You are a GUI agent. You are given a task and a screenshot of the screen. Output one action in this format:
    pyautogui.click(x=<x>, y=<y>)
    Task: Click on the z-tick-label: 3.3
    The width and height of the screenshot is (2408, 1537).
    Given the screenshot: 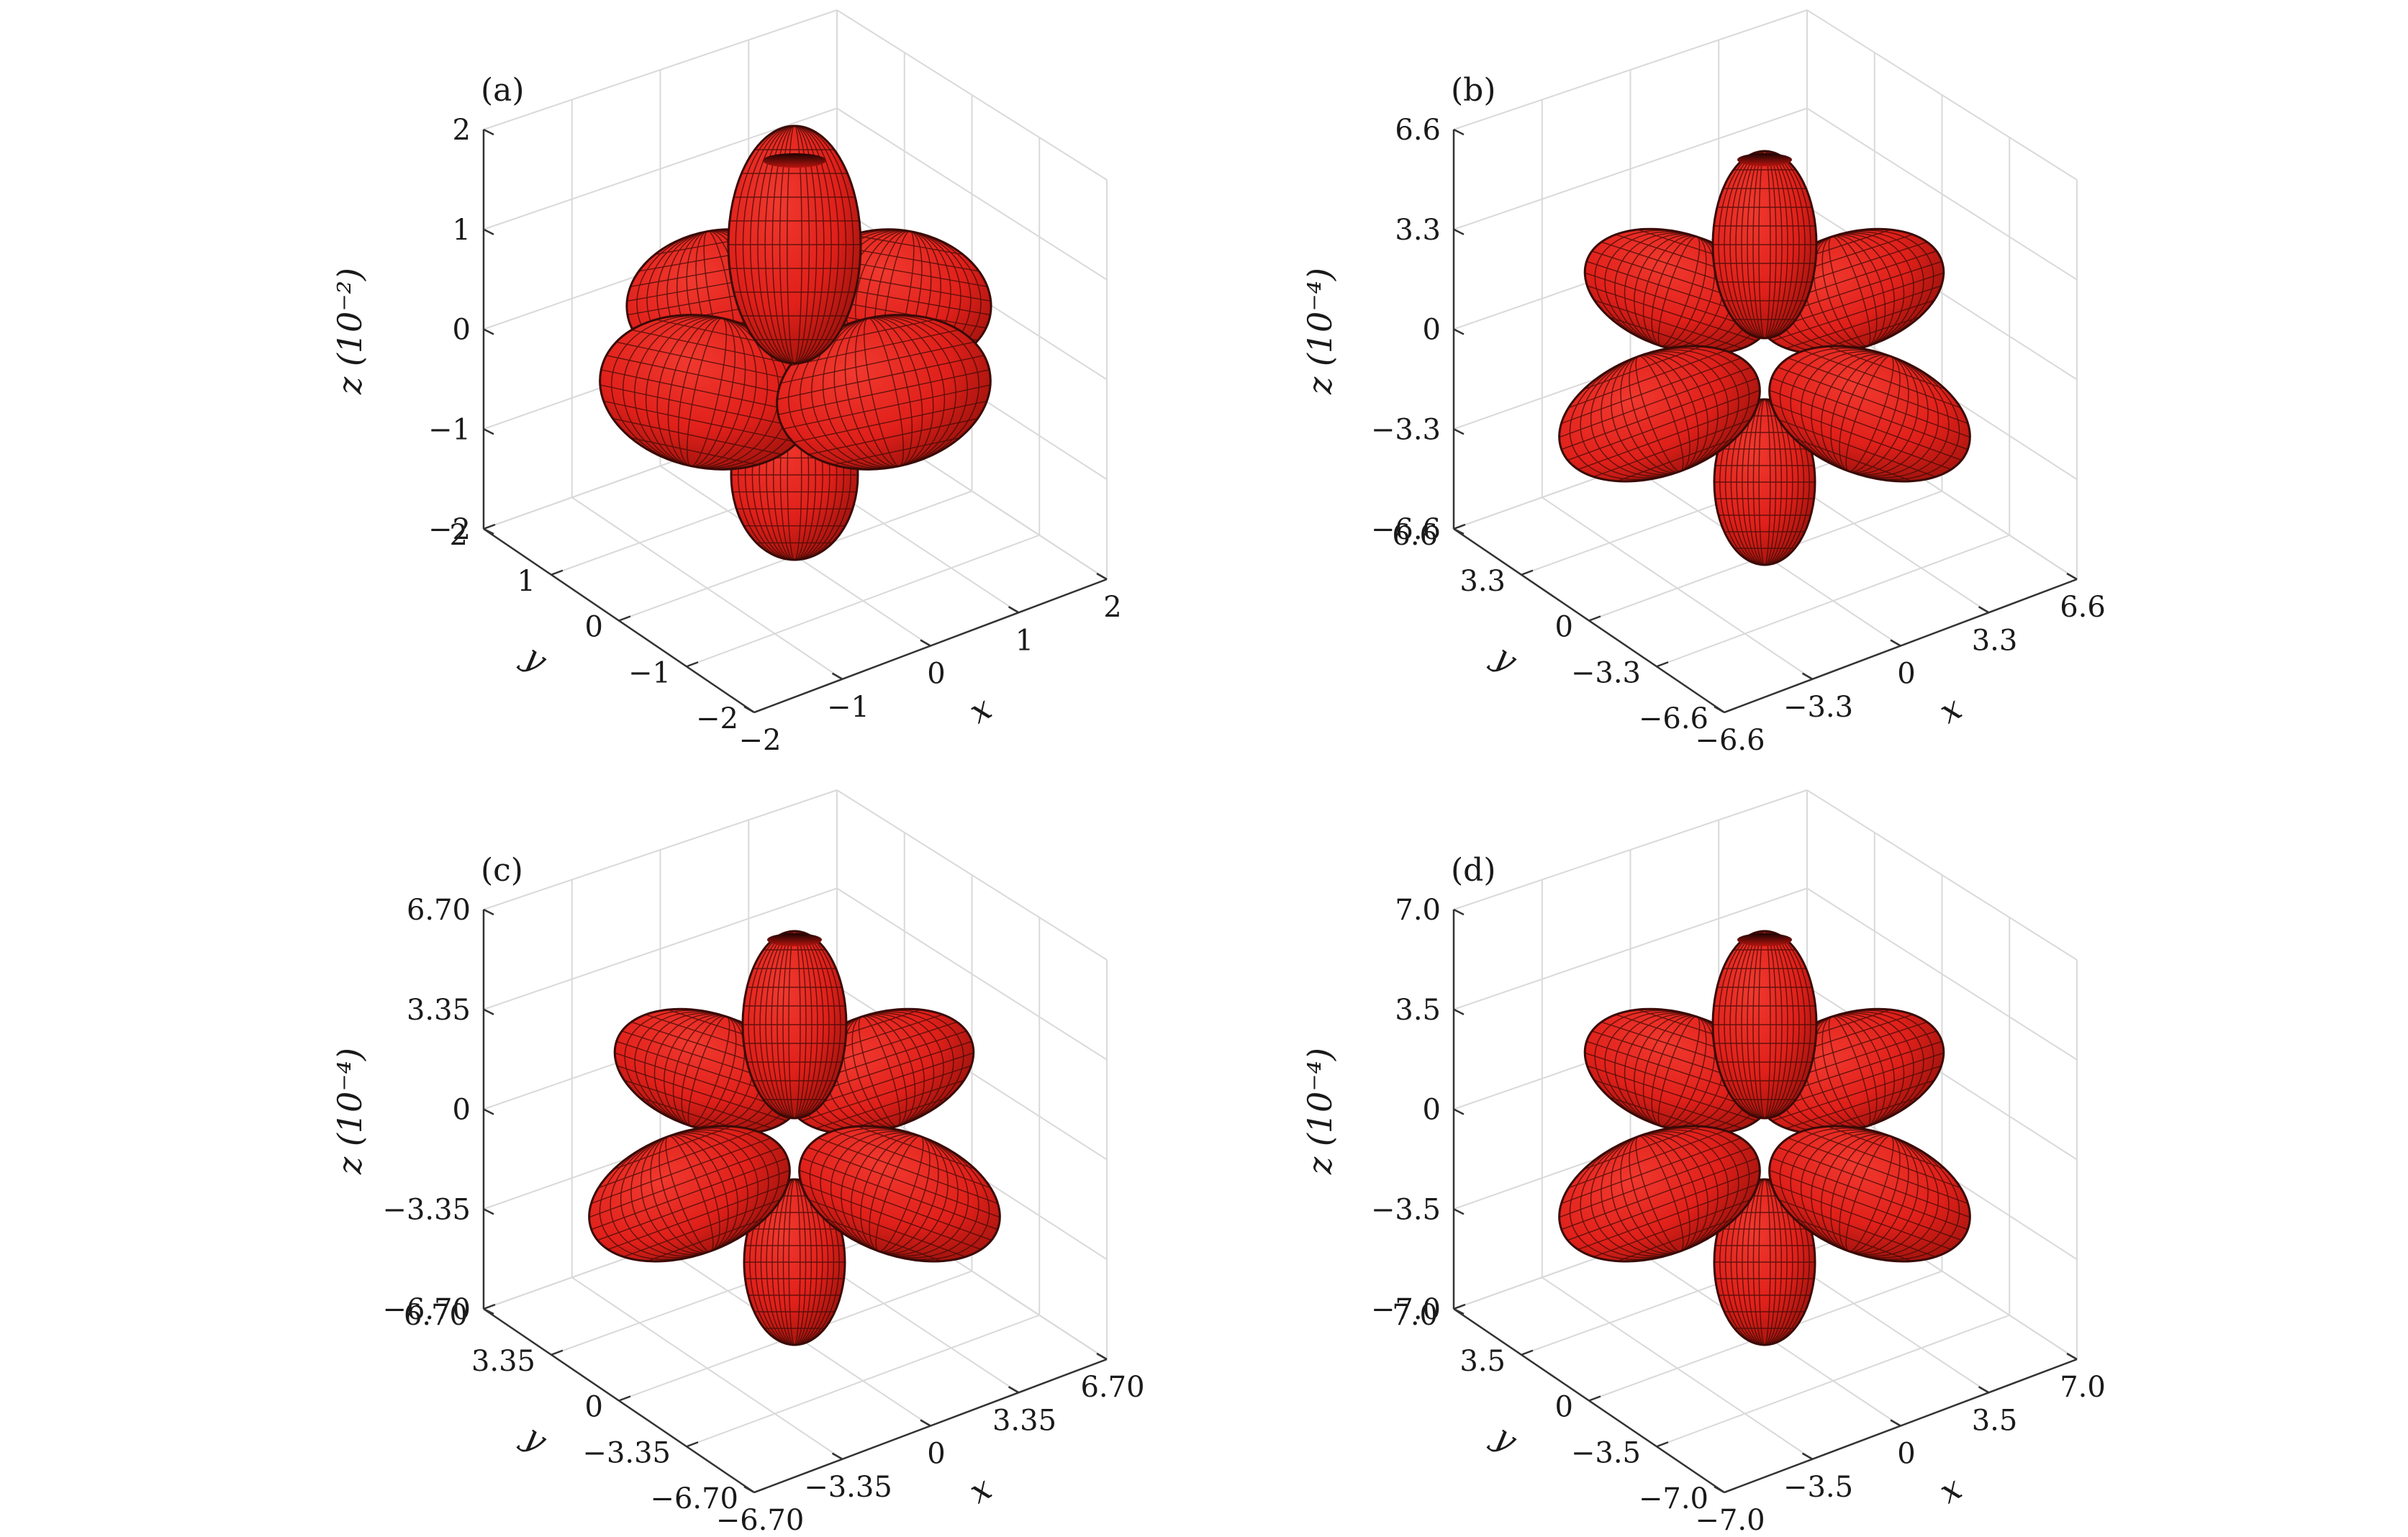 What is the action you would take?
    pyautogui.click(x=1418, y=230)
    